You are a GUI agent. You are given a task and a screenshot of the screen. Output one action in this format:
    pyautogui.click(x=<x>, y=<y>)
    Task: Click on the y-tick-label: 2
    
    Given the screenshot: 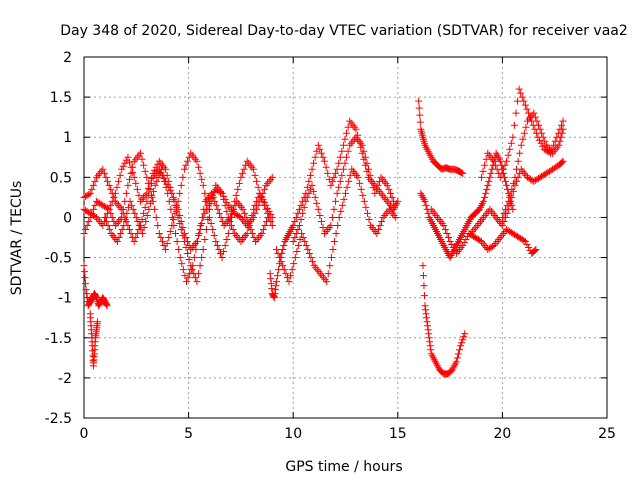 What is the action you would take?
    pyautogui.click(x=67, y=58)
    